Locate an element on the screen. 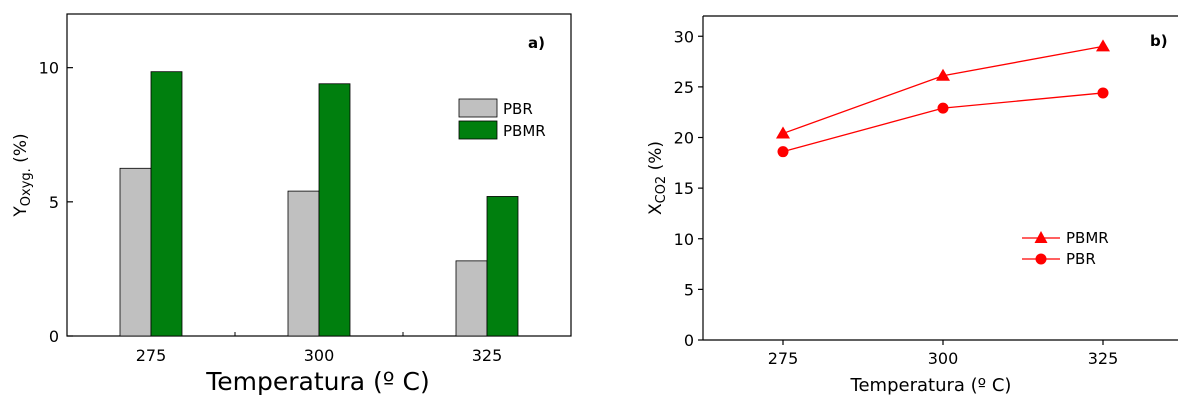 The height and width of the screenshot is (396, 1178). y-tick-label-b: 0 is located at coordinates (689, 340).